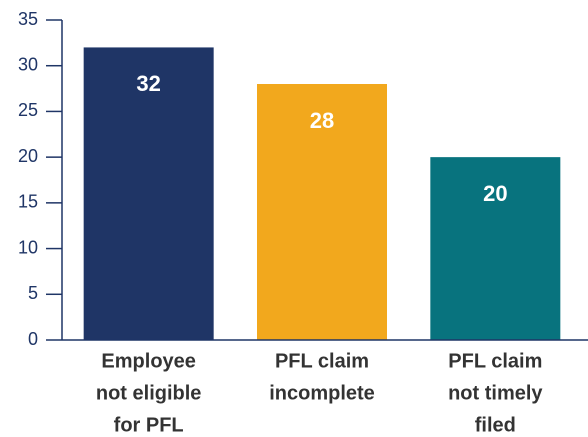 This screenshot has width=588, height=437. I want to click on value-label: 32, so click(148, 83).